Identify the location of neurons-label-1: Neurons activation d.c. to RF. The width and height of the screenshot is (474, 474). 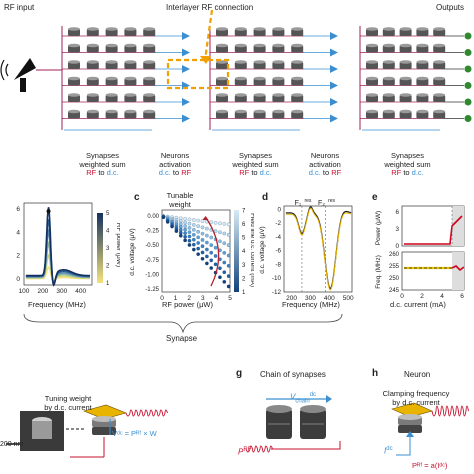
(175, 164).